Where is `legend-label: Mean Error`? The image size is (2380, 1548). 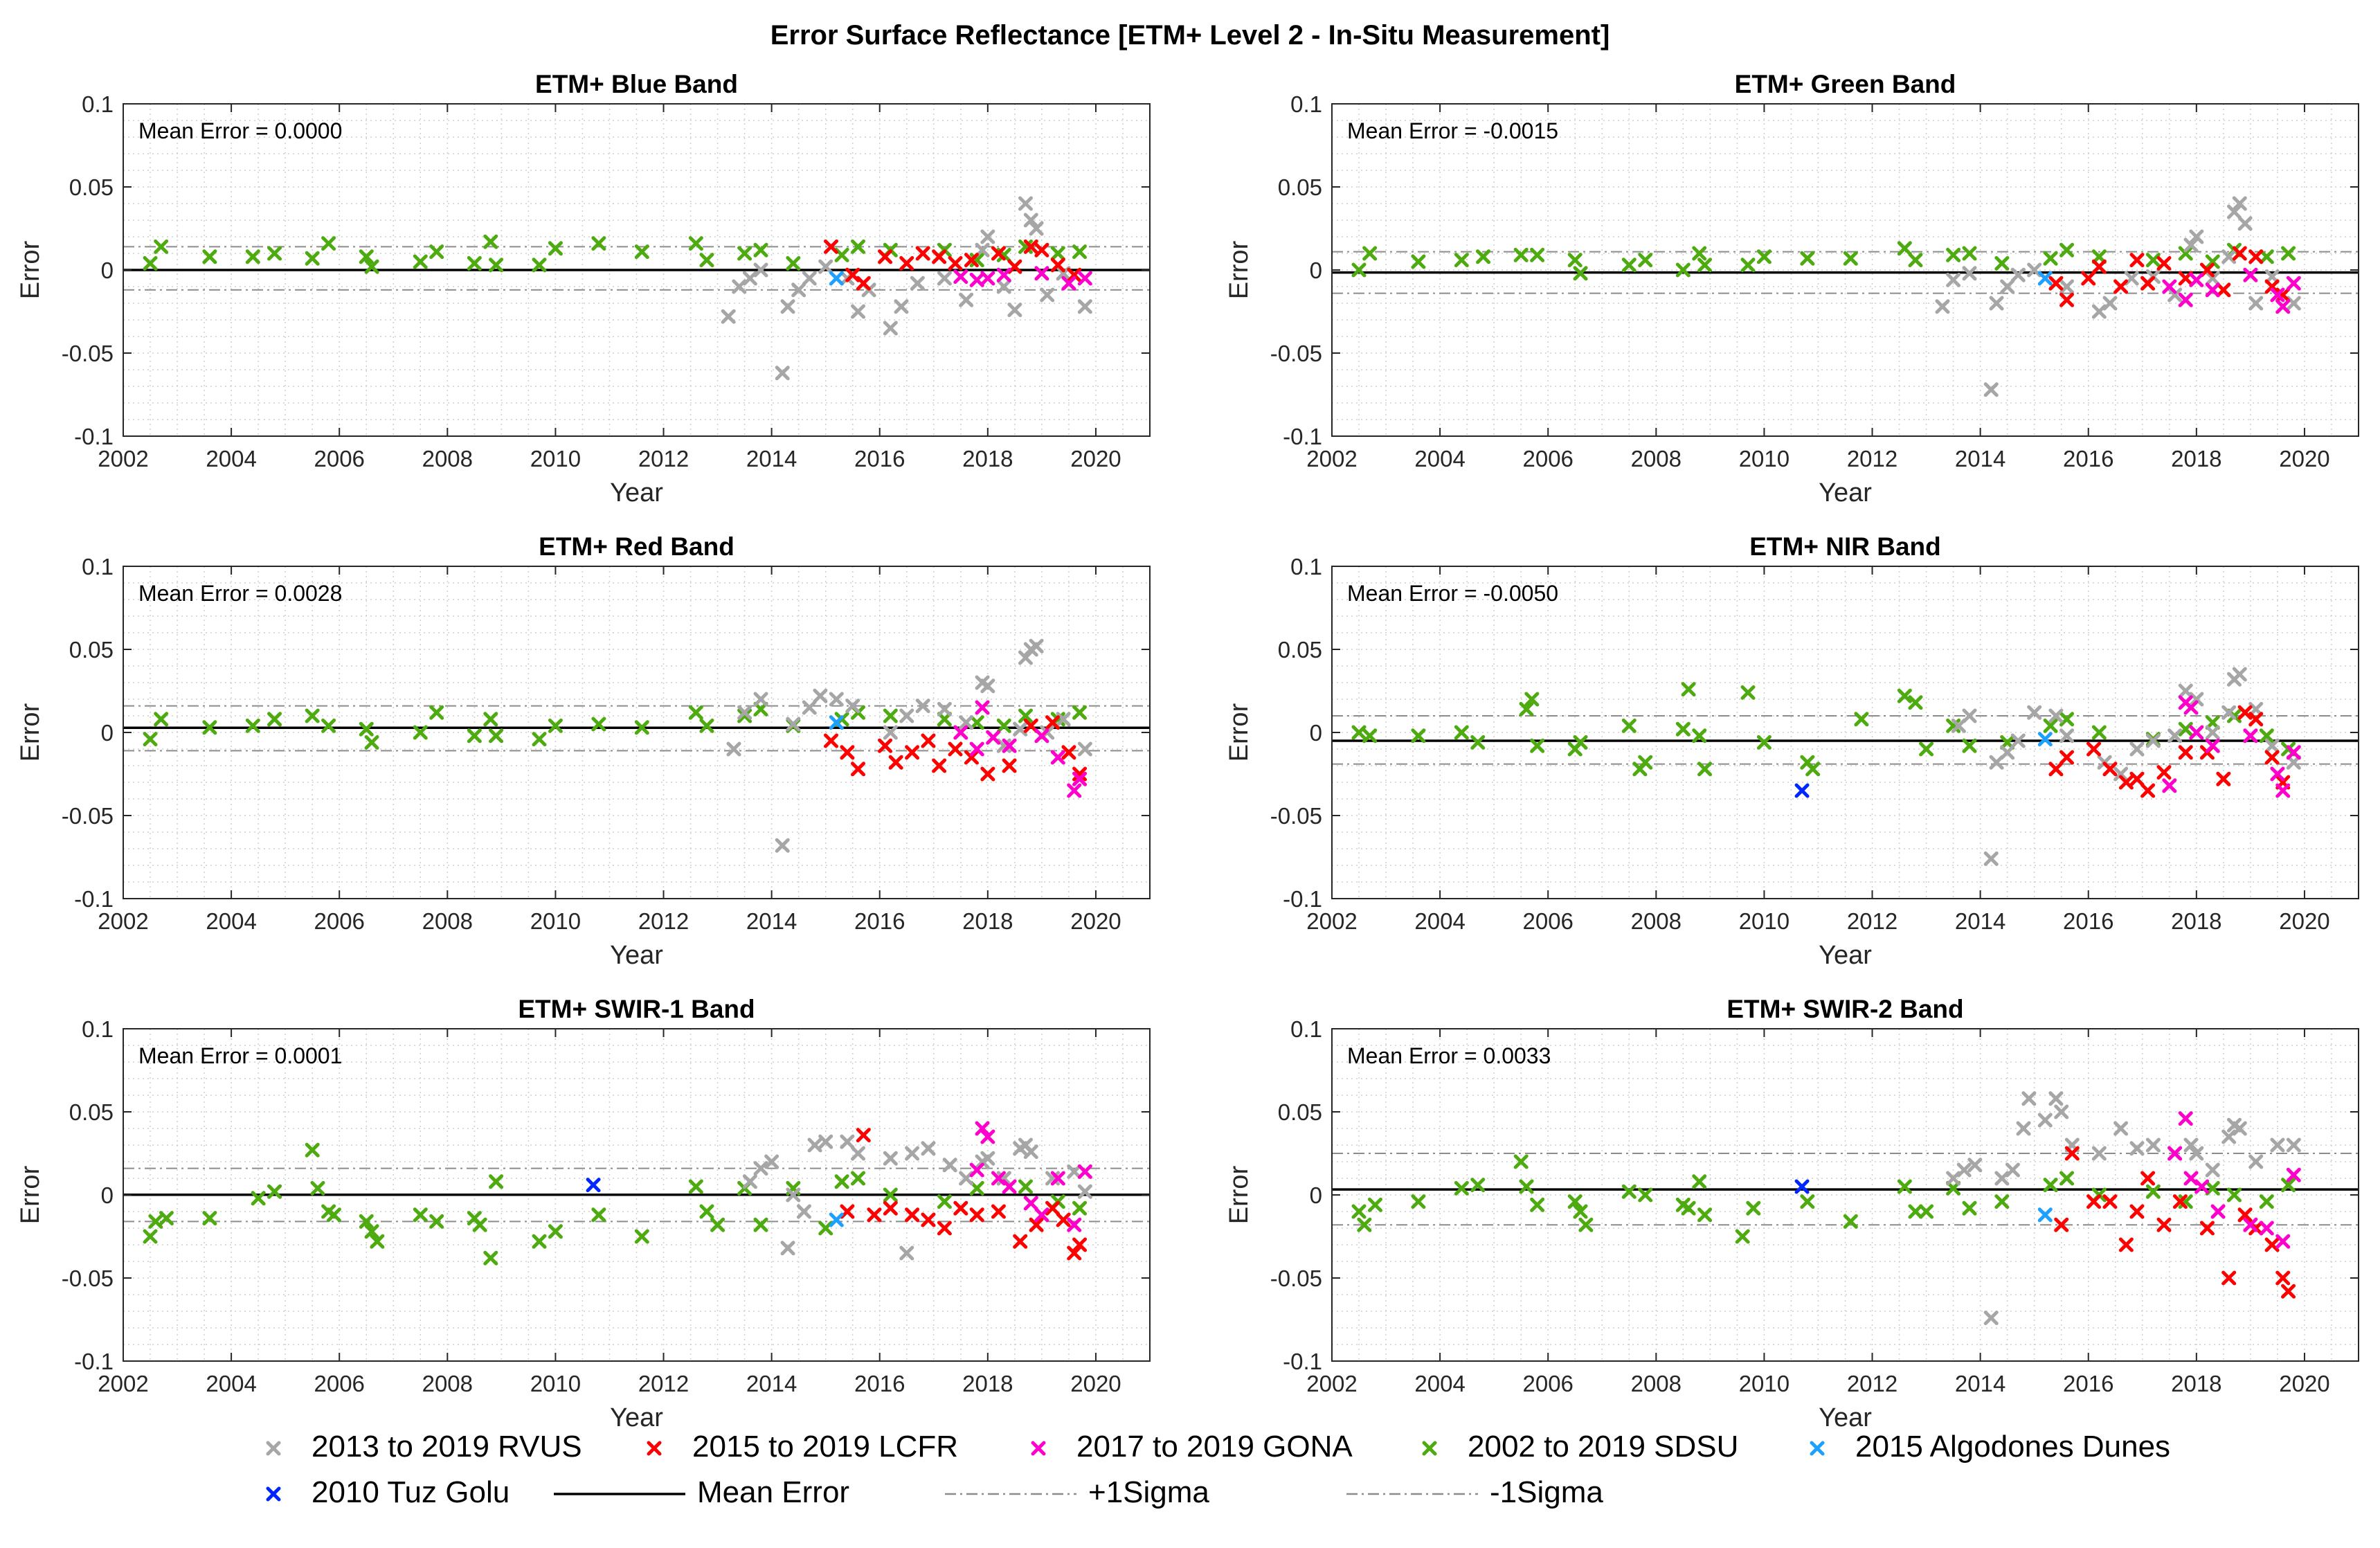
legend-label: Mean Error is located at coordinates (773, 1492).